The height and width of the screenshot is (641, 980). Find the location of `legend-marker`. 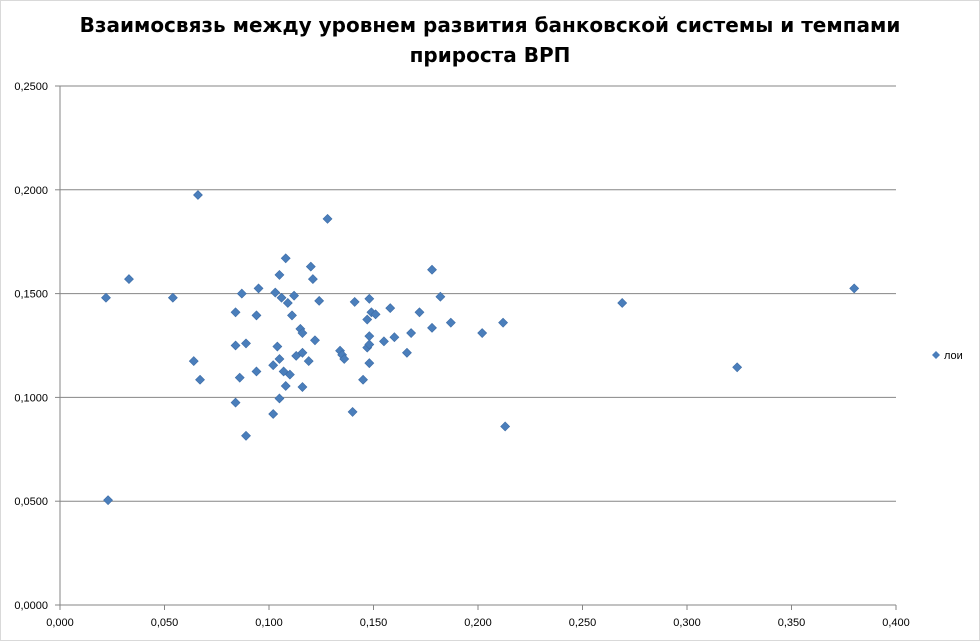

legend-marker is located at coordinates (936, 355).